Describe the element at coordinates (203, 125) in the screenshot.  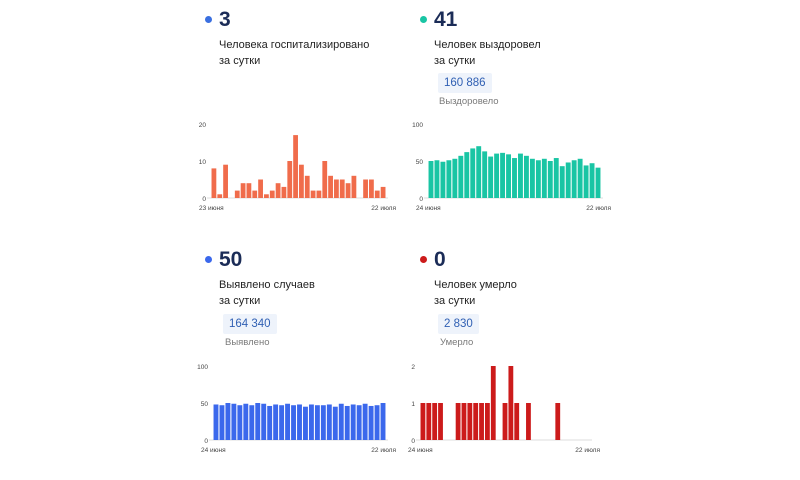
I see `y-tick-label: 20` at that location.